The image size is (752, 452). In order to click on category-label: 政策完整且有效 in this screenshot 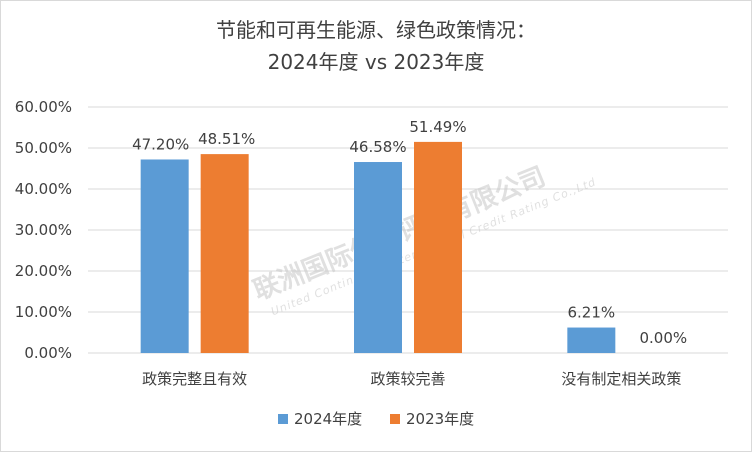, I will do `click(194, 379)`.